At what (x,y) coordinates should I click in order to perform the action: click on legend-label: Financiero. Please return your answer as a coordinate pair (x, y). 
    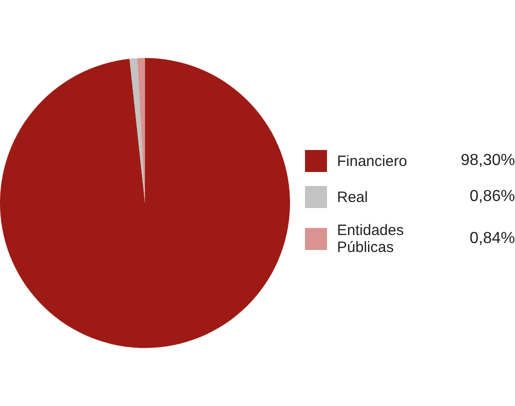
    Looking at the image, I should click on (372, 161).